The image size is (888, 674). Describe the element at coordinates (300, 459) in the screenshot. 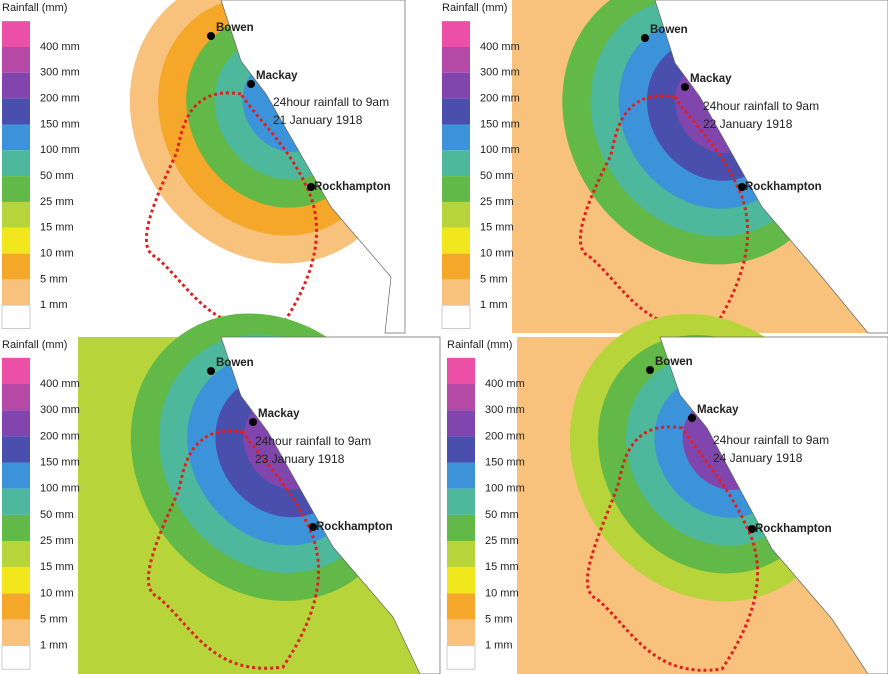

I see `caption: 23 January 1918` at that location.